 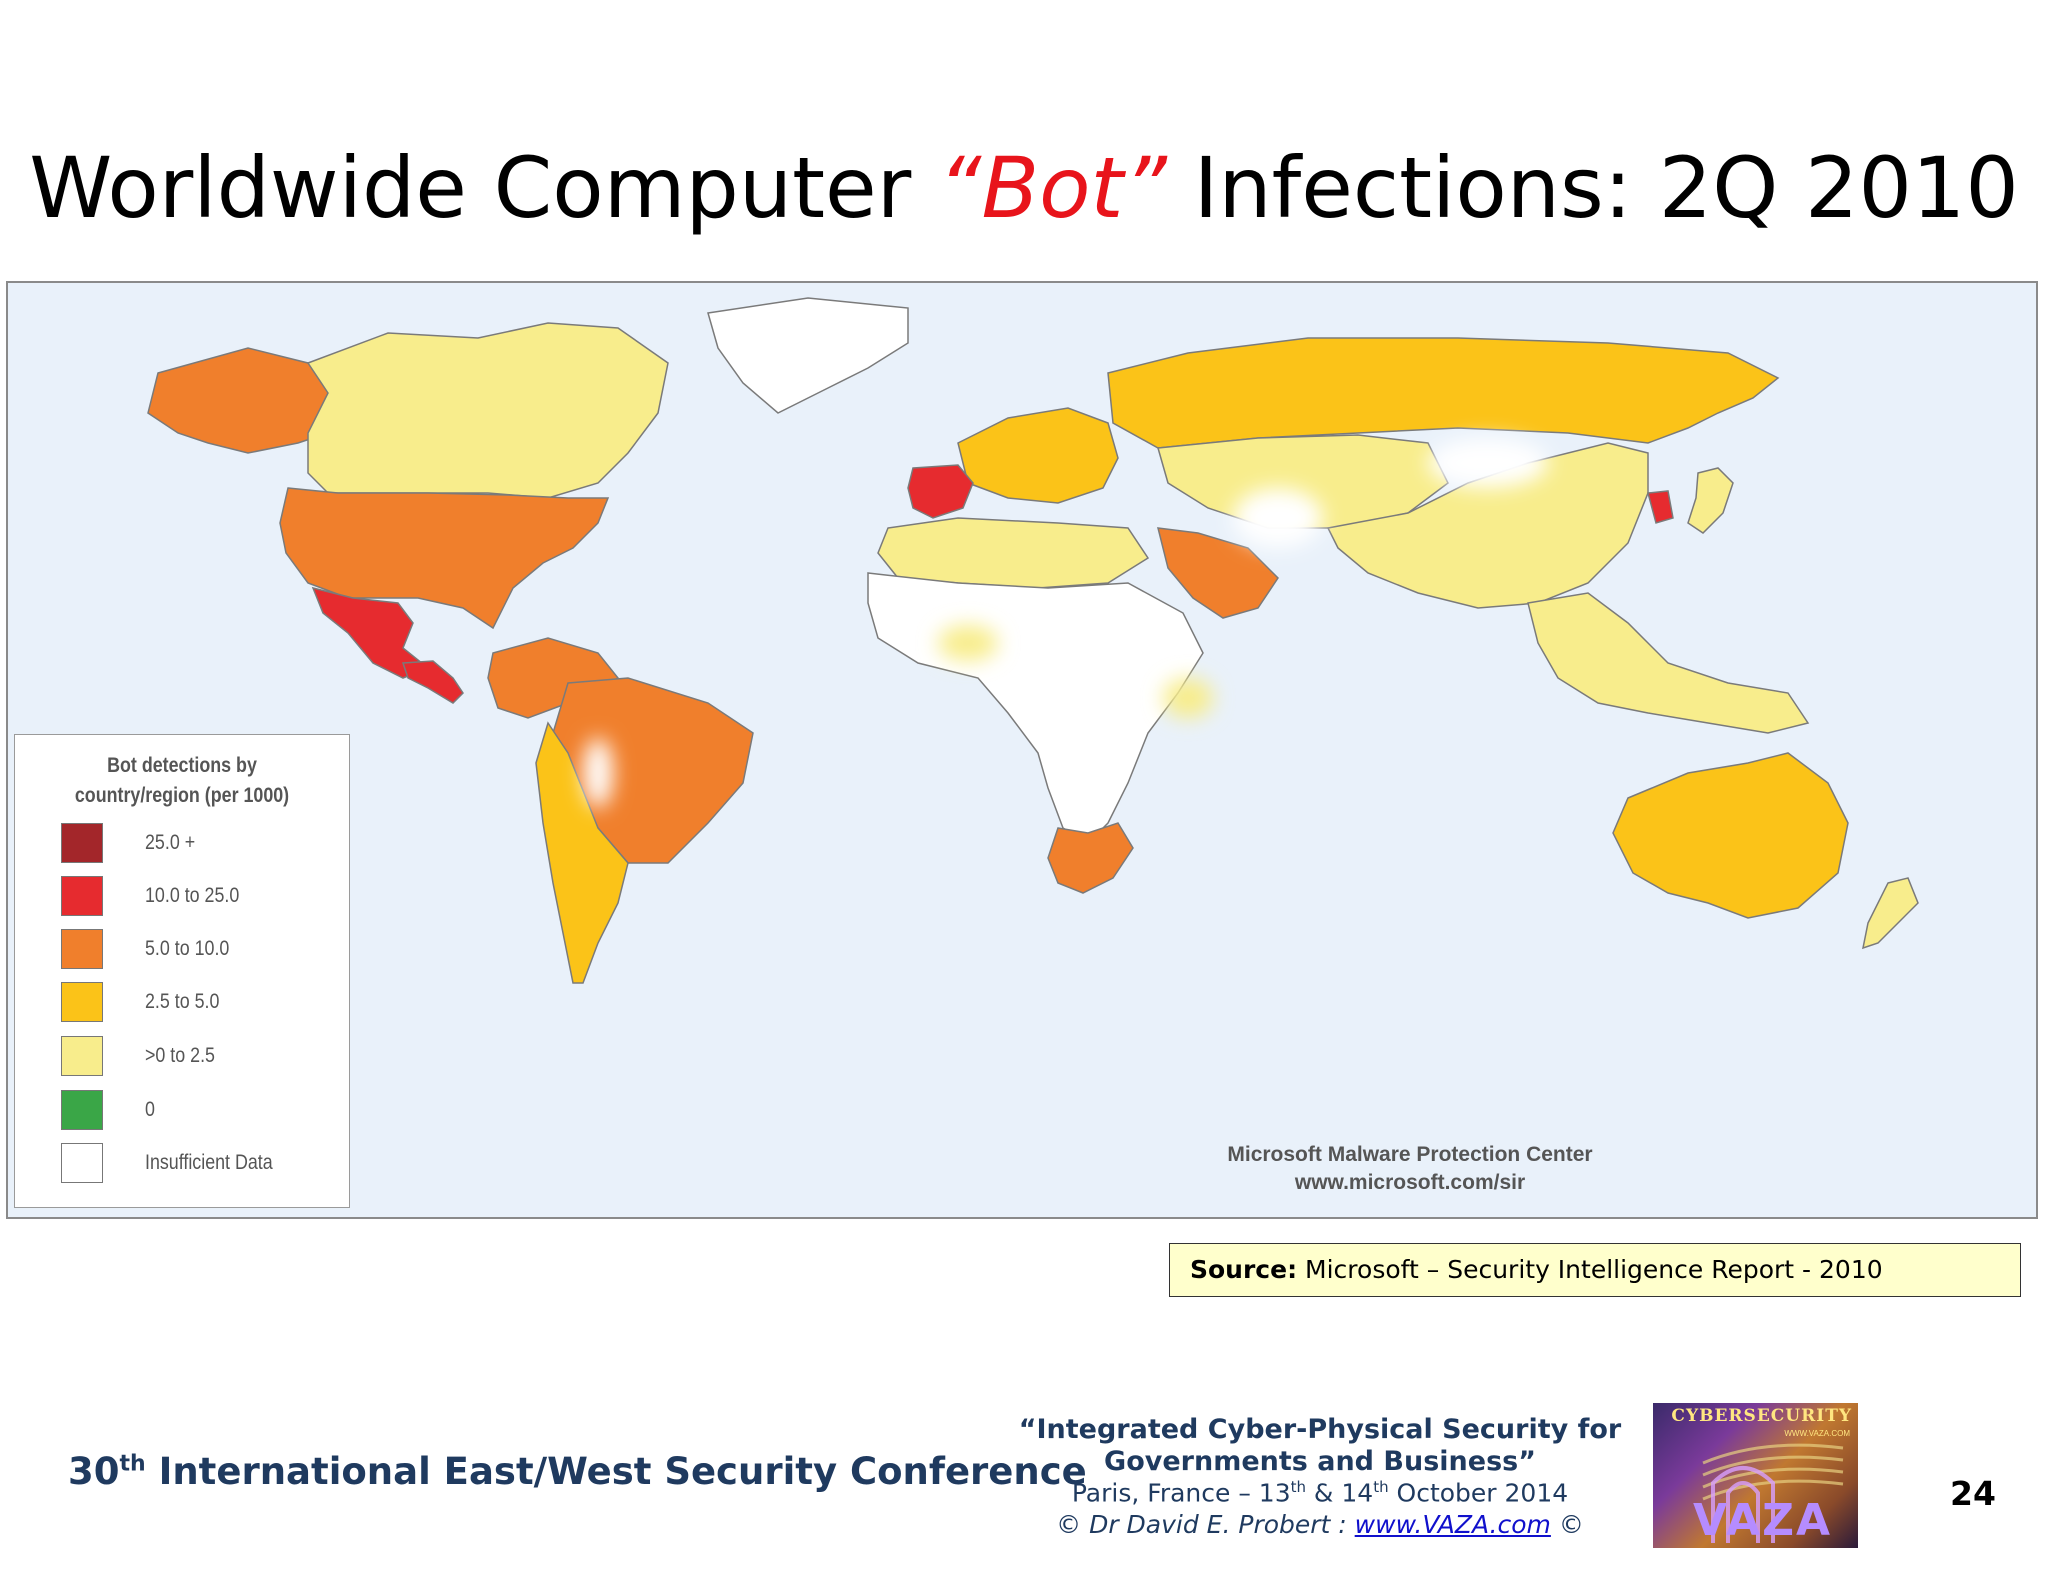 I want to click on region-southern-cone, so click(x=582, y=852).